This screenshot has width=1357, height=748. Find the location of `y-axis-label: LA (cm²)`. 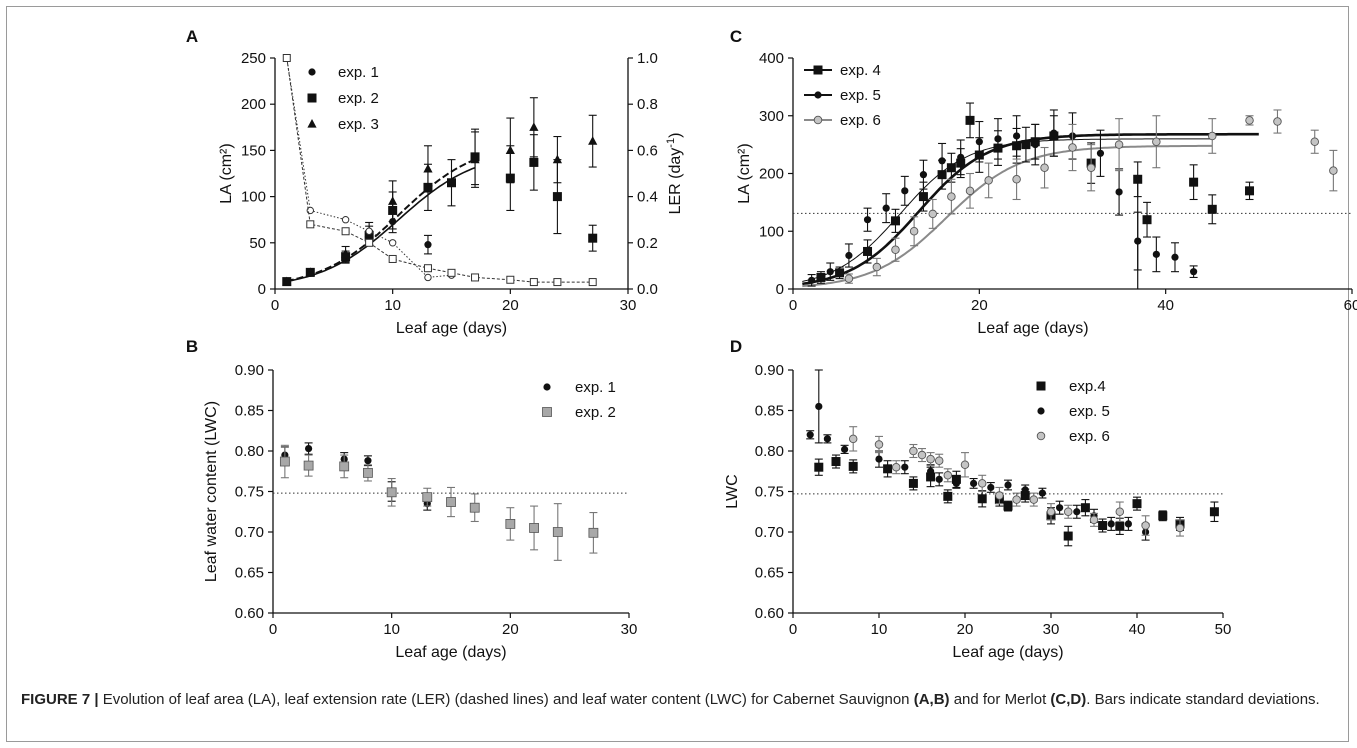

y-axis-label: LA (cm²) is located at coordinates (744, 173).